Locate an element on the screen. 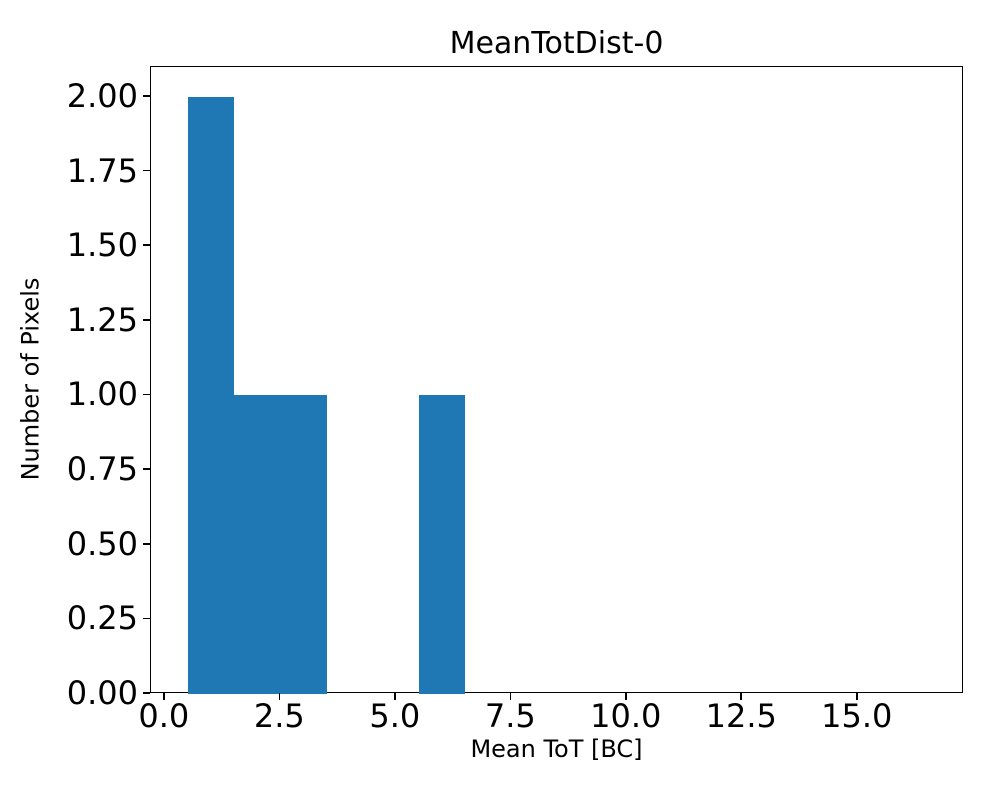 This screenshot has height=800, width=1000. y-tick-label: 1.50 is located at coordinates (102, 245).